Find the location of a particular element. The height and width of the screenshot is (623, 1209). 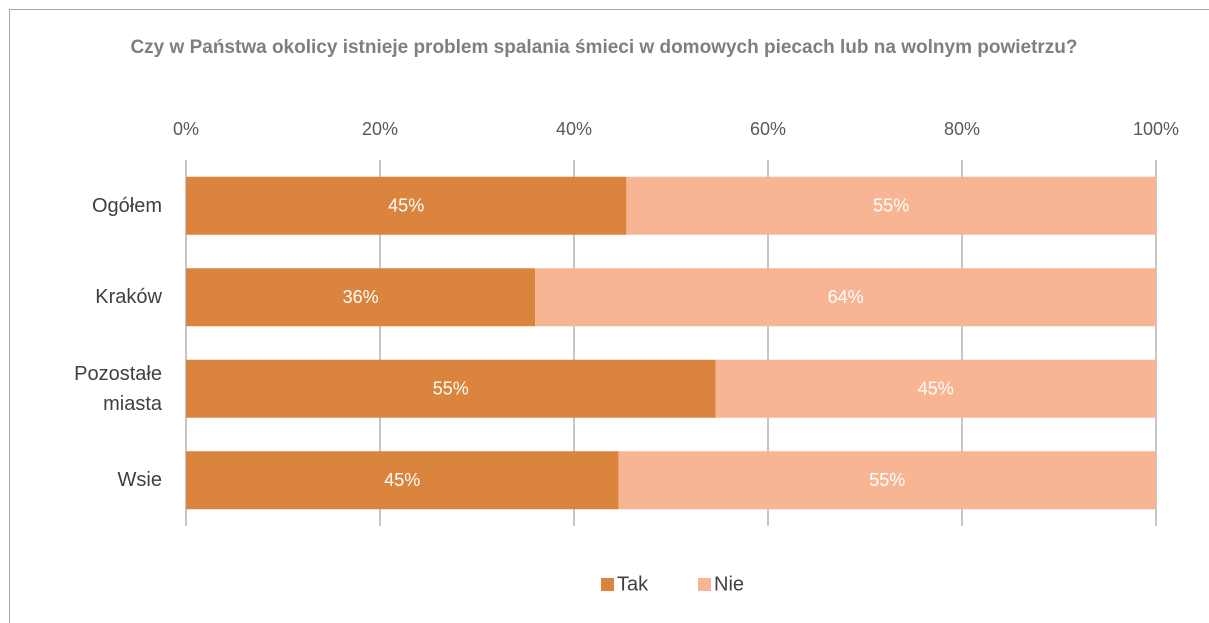

y-tick-label: Ogółem is located at coordinates (126, 205).